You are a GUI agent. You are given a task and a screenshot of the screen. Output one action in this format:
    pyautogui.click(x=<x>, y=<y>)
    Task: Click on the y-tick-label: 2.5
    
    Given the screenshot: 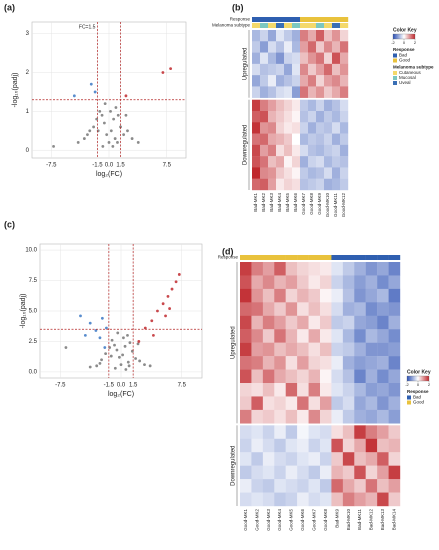 What is the action you would take?
    pyautogui.click(x=33, y=342)
    